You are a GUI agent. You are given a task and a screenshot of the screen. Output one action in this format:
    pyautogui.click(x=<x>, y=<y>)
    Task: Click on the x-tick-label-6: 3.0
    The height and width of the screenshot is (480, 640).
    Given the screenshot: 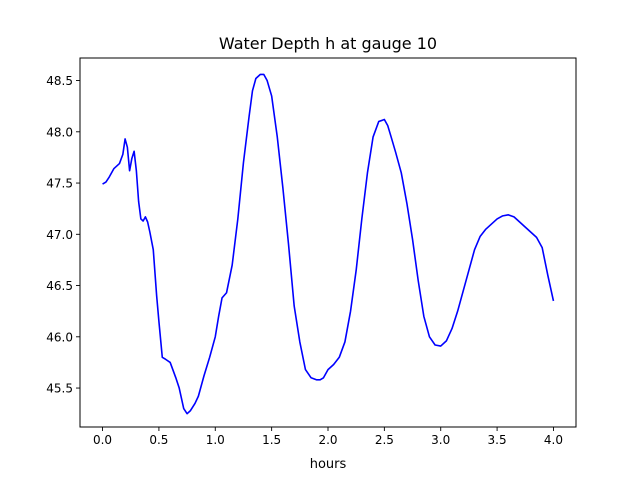 What is the action you would take?
    pyautogui.click(x=440, y=440)
    